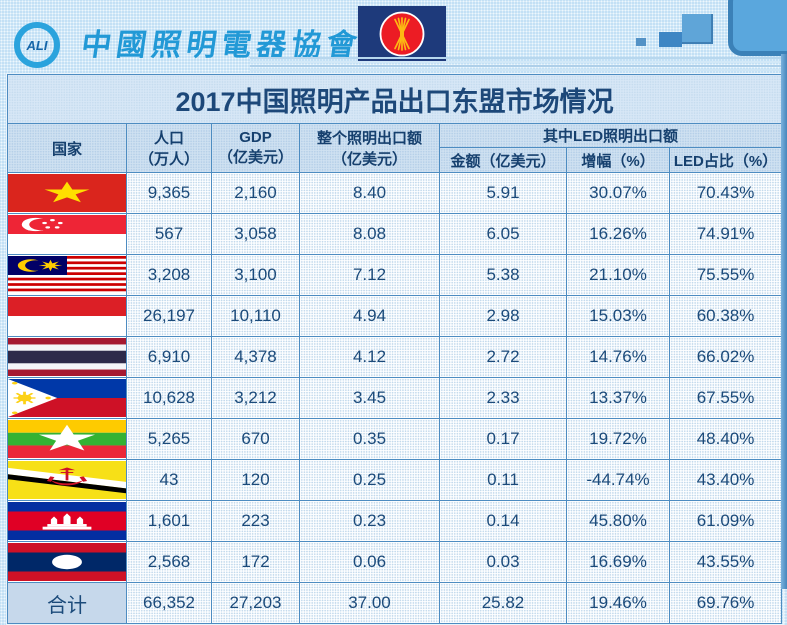  I want to click on led-growth-cell: -44.74%, so click(618, 480).